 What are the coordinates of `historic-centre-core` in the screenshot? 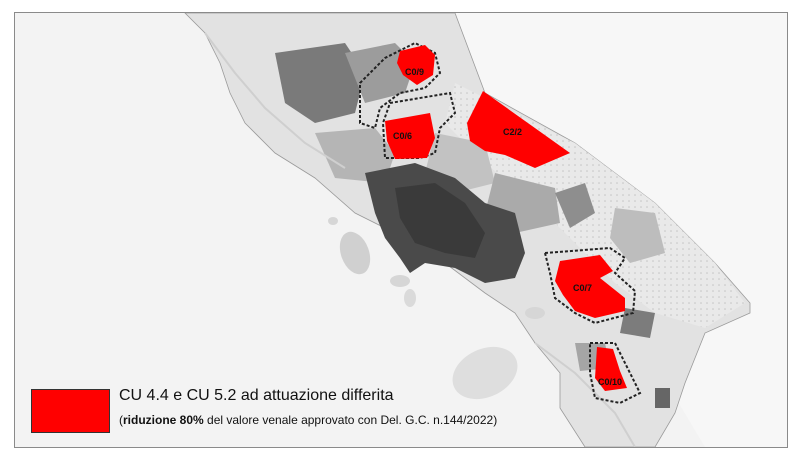 It's located at (440, 220).